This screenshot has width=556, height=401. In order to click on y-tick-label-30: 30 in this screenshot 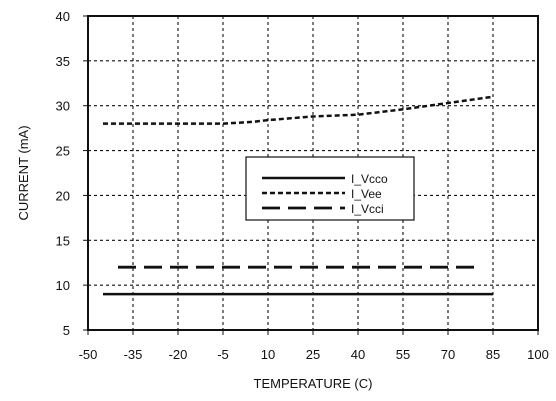, I will do `click(63, 106)`.